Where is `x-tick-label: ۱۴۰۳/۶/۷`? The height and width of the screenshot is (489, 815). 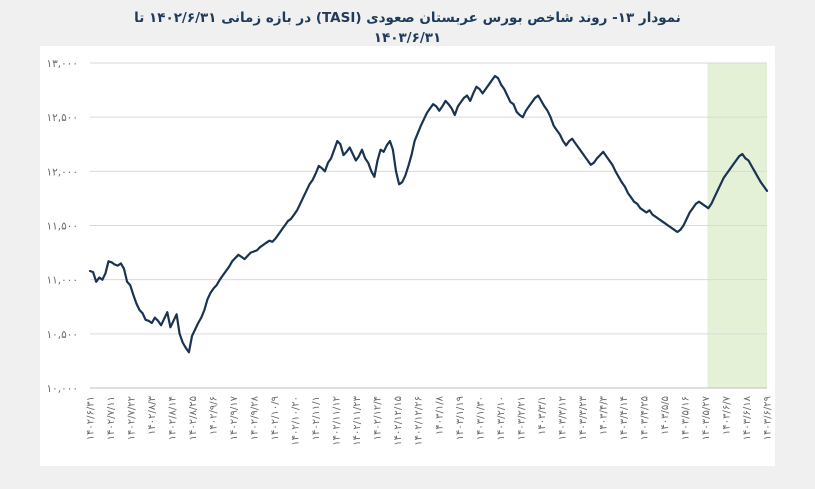
x-tick-label: ۱۴۰۳/۶/۷ is located at coordinates (726, 415).